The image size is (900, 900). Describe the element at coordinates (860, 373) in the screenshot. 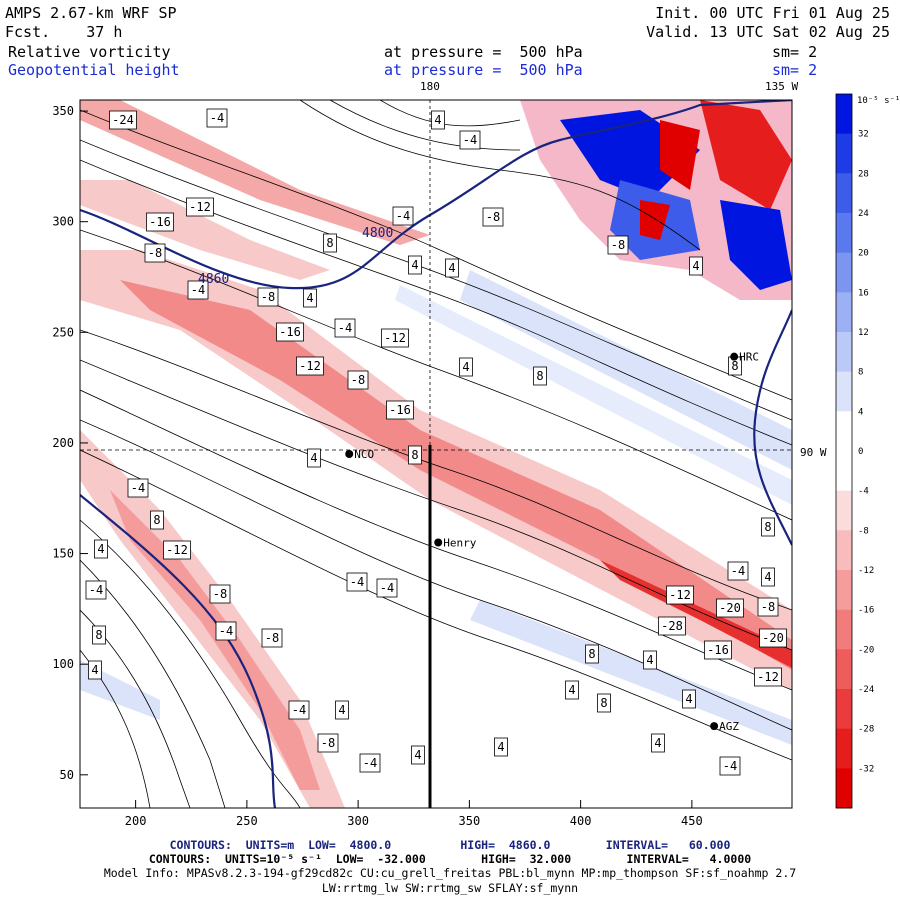

I see `colorbar-tick-label: 8` at that location.